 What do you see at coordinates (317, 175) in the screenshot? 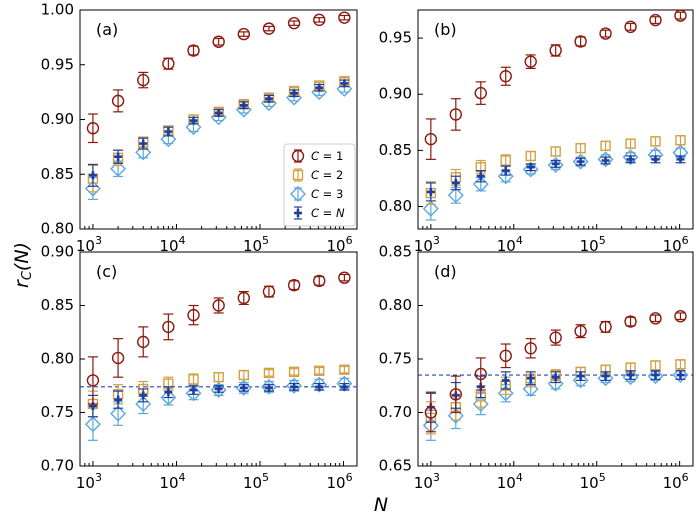
I see `legend-item: C = 2` at bounding box center [317, 175].